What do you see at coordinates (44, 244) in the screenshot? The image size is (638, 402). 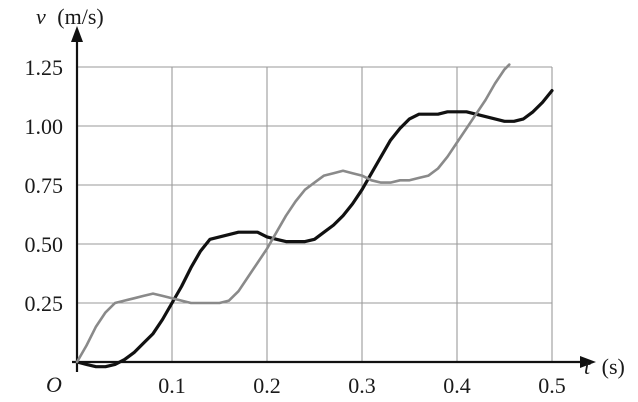 I see `y-tick-label: 0.50` at bounding box center [44, 244].